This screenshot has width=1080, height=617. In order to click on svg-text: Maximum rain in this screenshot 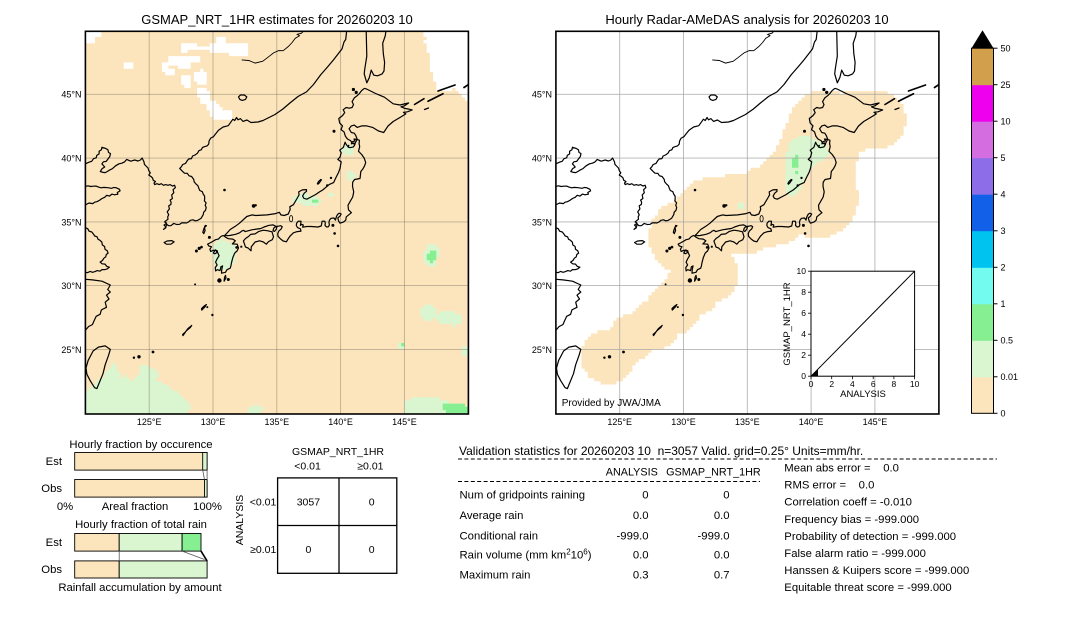, I will do `click(495, 576)`.